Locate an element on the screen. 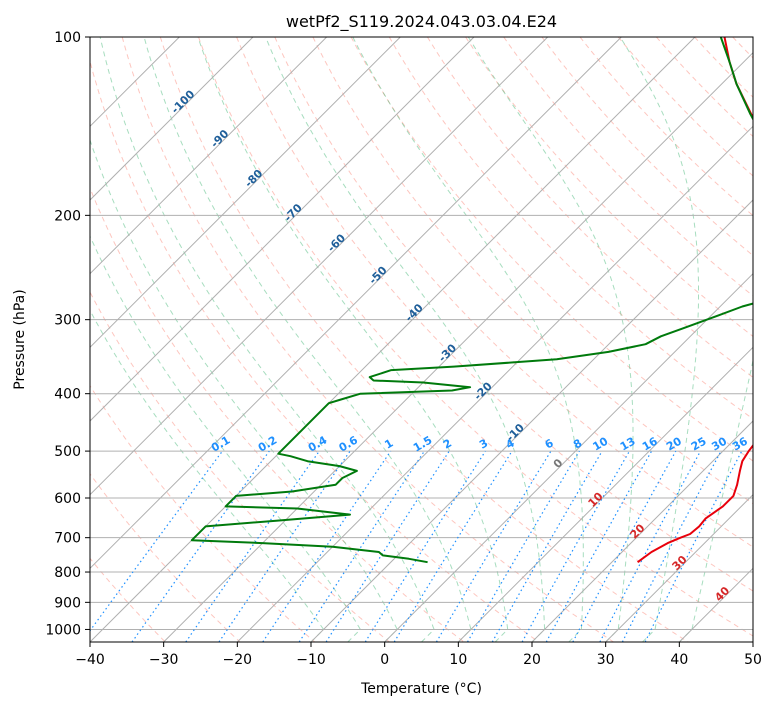 This screenshot has height=708, width=775. x-tick-label: 0 is located at coordinates (384, 660).